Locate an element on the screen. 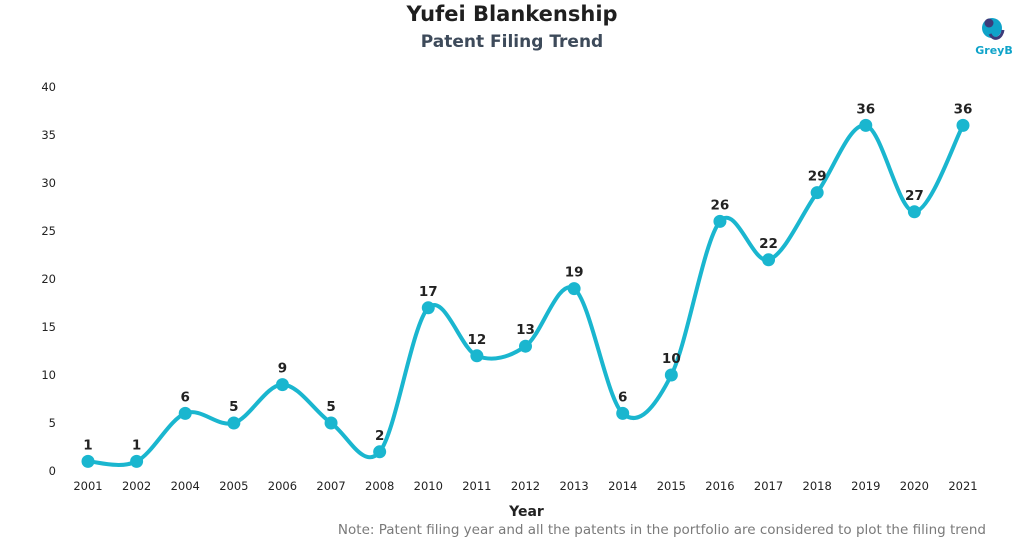 The height and width of the screenshot is (546, 1024). data-label: 9 is located at coordinates (282, 369).